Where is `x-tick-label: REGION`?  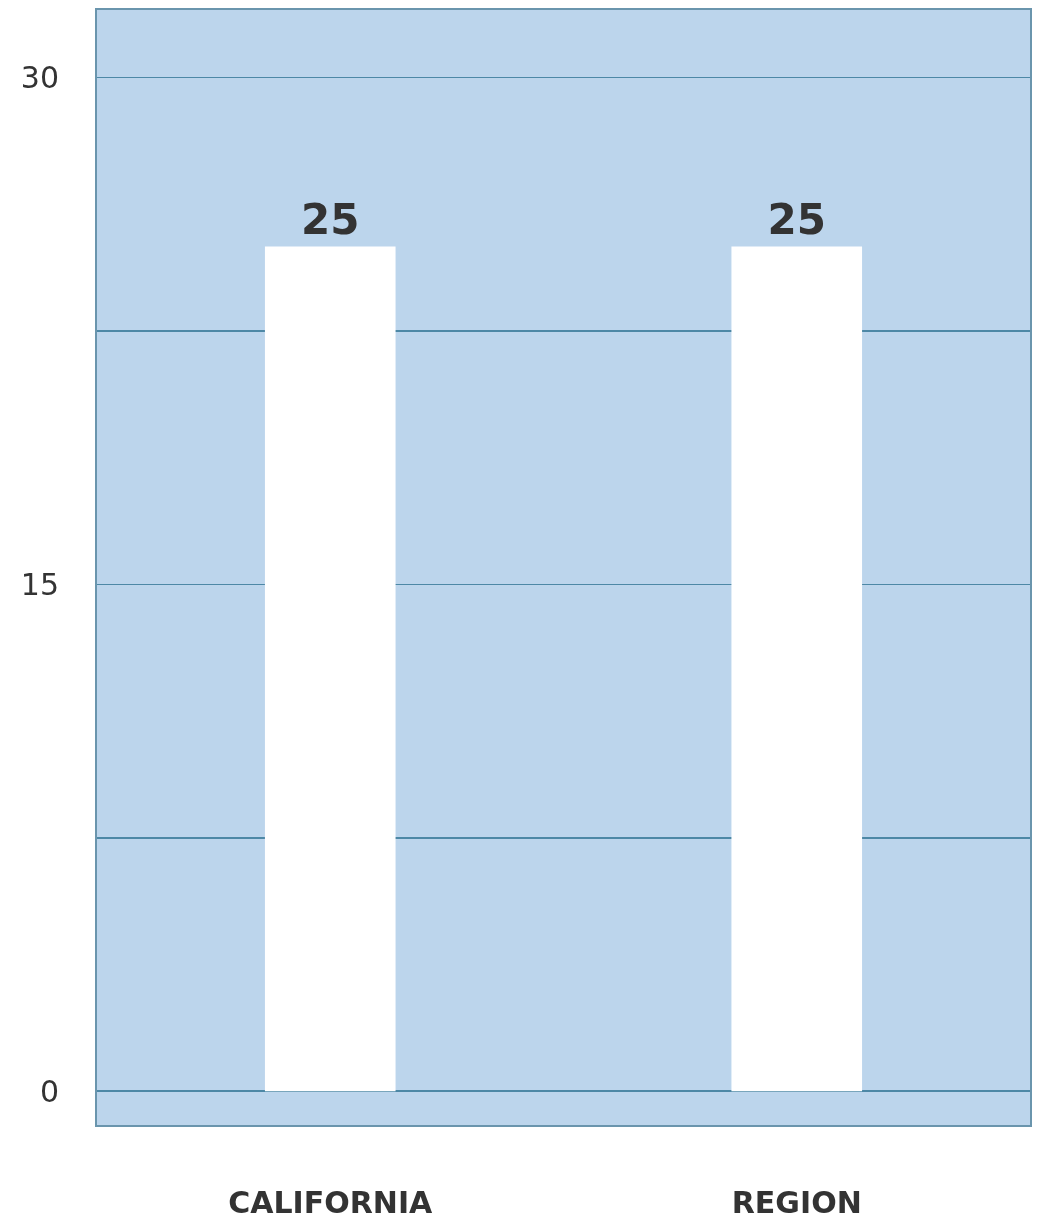
x-tick-label: REGION is located at coordinates (796, 1201).